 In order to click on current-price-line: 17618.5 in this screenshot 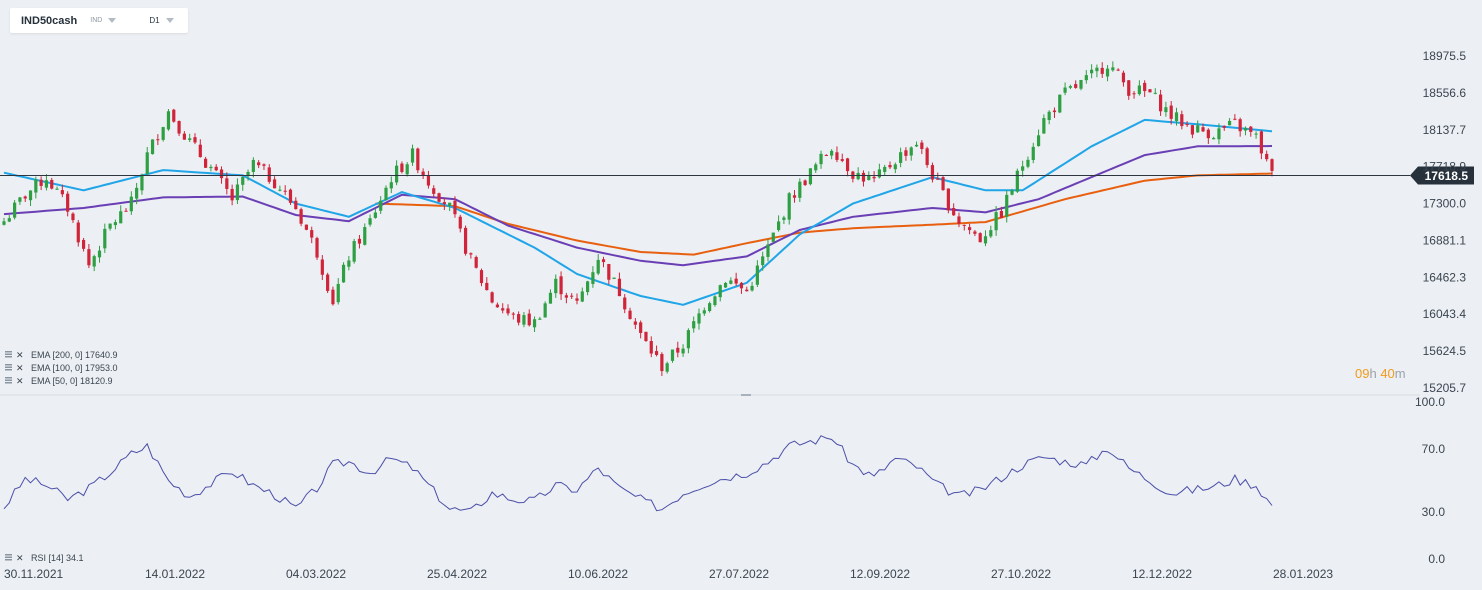, I will do `click(737, 175)`.